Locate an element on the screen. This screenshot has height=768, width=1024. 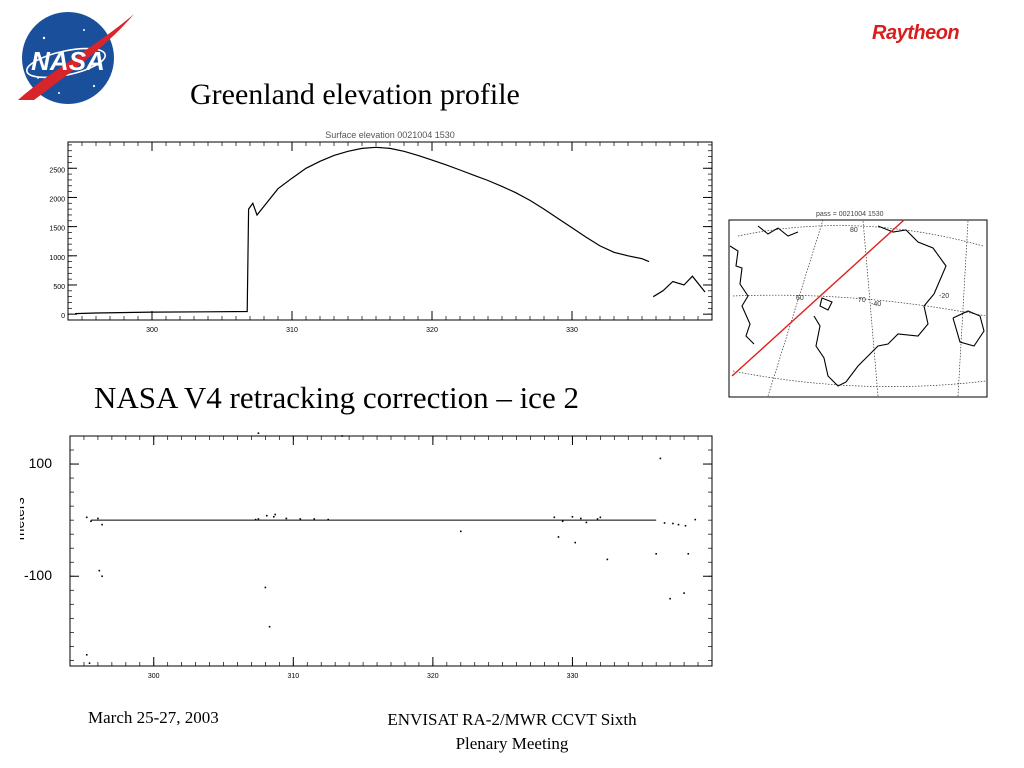
map-lat-label: 60 is located at coordinates (800, 298).